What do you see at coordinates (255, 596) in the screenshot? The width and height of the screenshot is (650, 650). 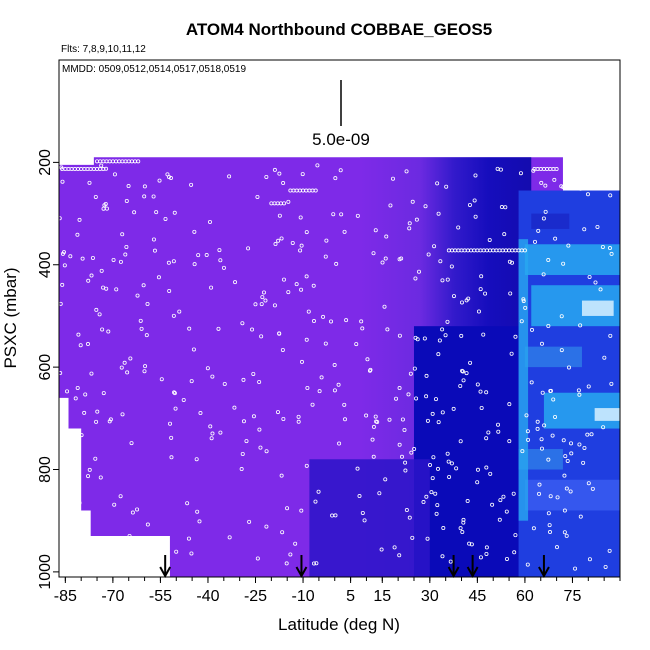 I see `x-tick-label: -25` at bounding box center [255, 596].